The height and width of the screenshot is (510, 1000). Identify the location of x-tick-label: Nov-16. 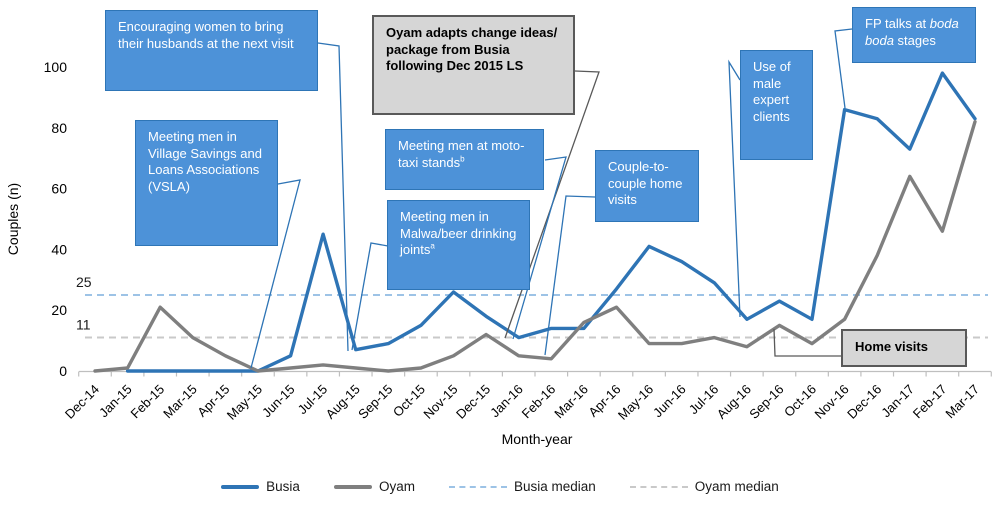
(832, 402).